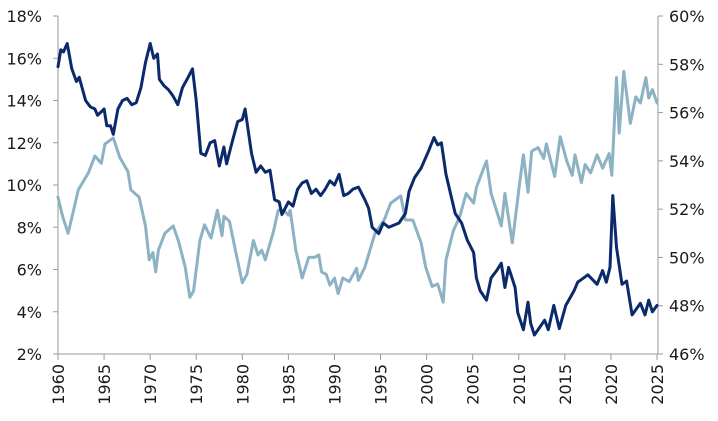 Image resolution: width=718 pixels, height=421 pixels. Describe the element at coordinates (687, 354) in the screenshot. I see `y-right-tick-label: 46%` at that location.